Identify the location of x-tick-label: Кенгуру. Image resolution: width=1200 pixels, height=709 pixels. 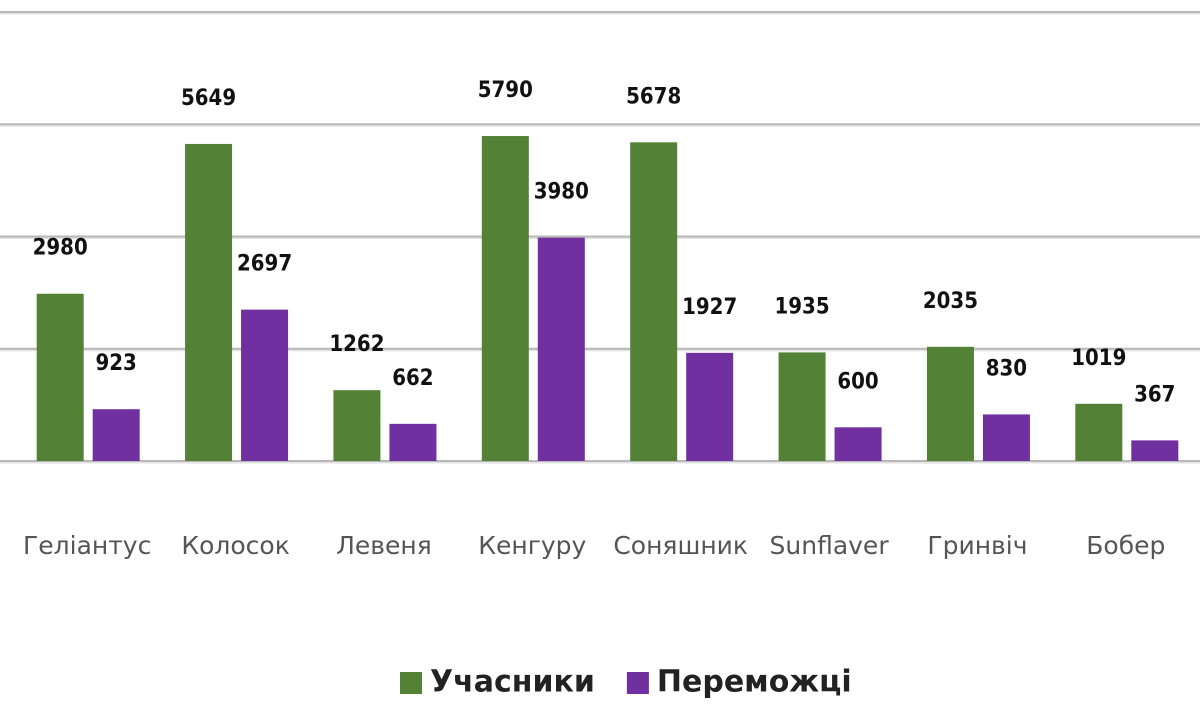
(532, 545).